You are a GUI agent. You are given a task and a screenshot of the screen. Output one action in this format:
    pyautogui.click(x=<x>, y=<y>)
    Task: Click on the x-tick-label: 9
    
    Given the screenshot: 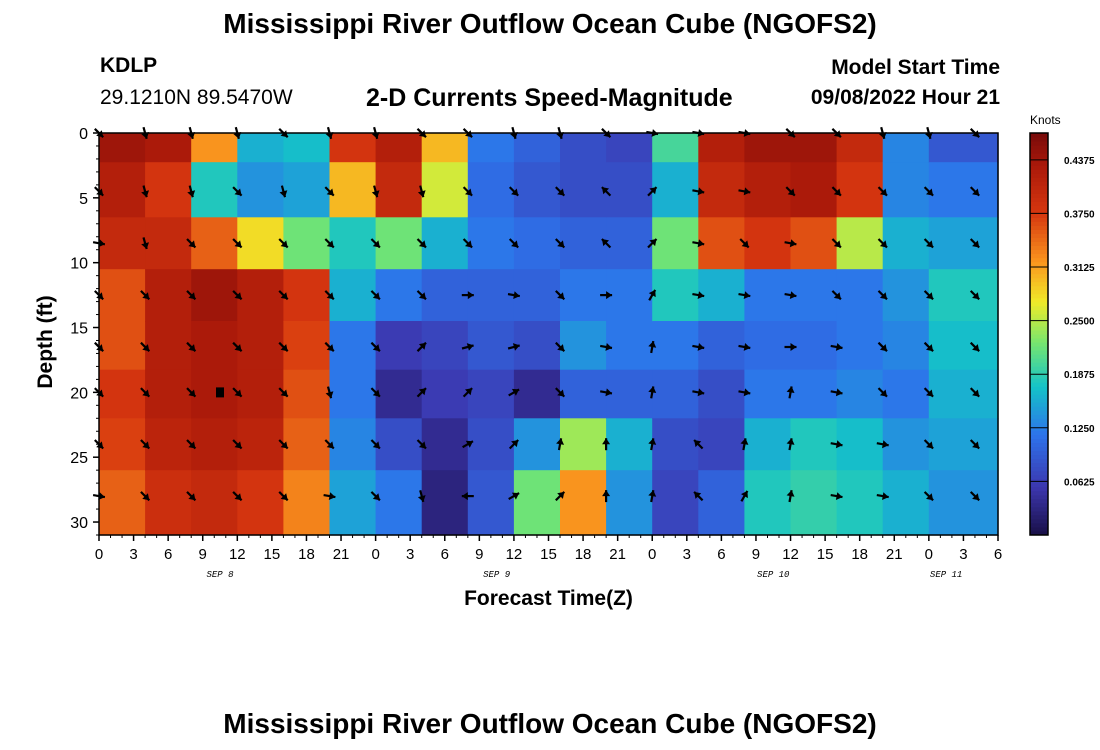 What is the action you would take?
    pyautogui.click(x=203, y=554)
    